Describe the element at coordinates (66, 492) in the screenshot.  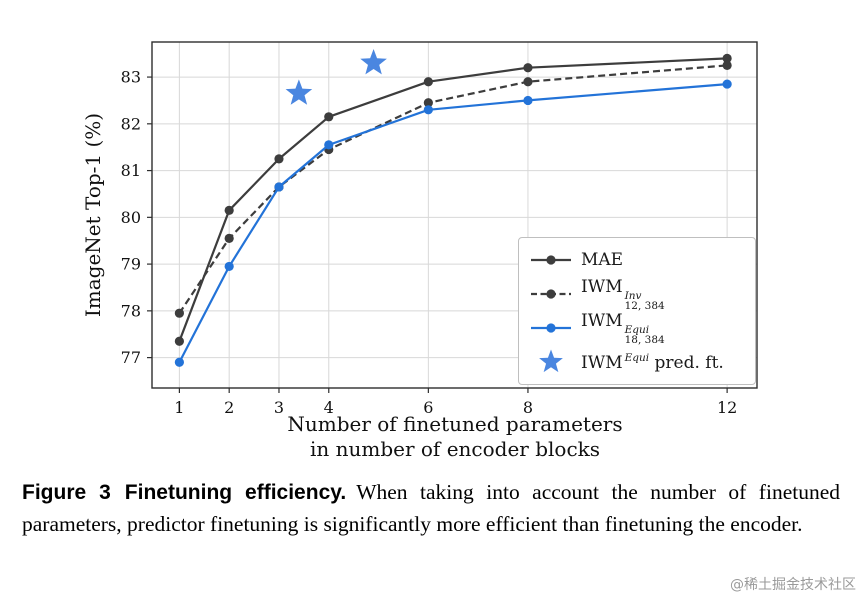
I see `figure-label: Figure 3` at that location.